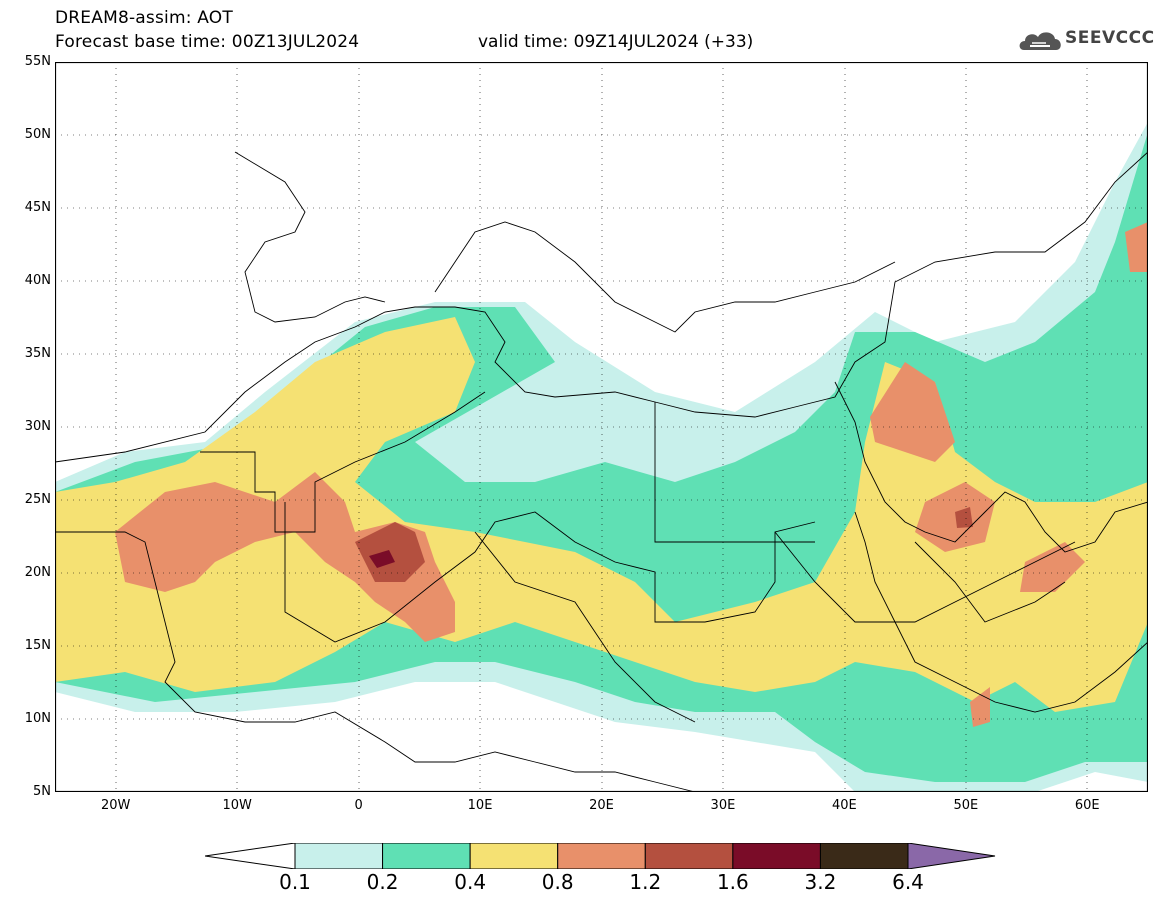  I want to click on lon-label: 10E, so click(480, 805).